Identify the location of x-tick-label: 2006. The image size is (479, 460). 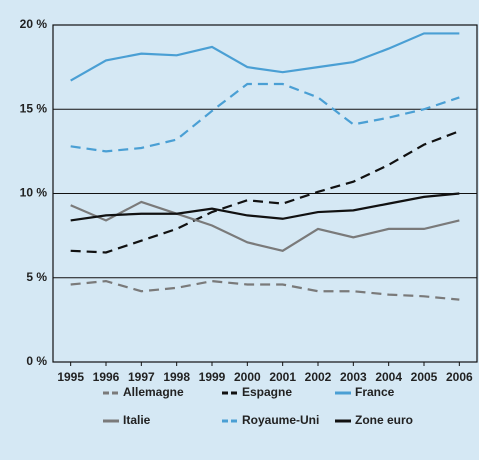
(459, 377).